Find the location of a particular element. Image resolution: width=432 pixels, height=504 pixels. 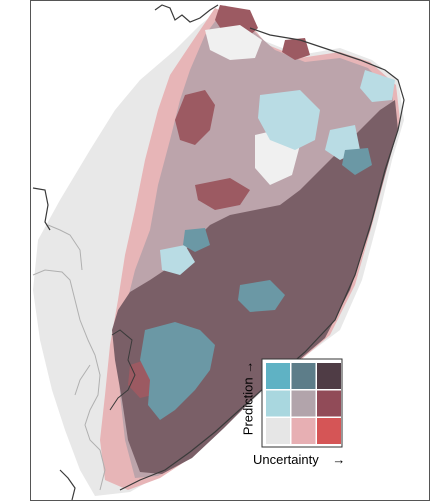

bivariate-legend is located at coordinates (302, 403).